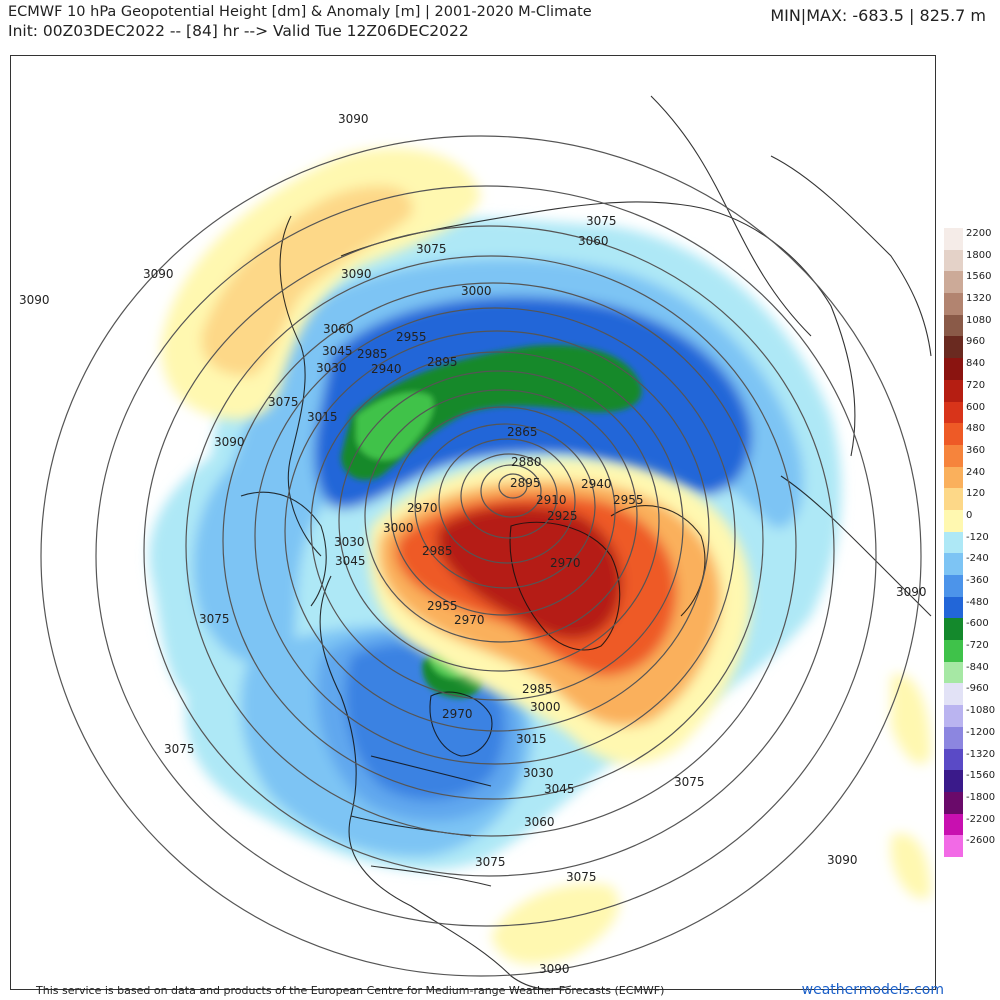 This screenshot has width=1000, height=1000. Describe the element at coordinates (461, 724) in the screenshot. I see `coast-hudson` at that location.